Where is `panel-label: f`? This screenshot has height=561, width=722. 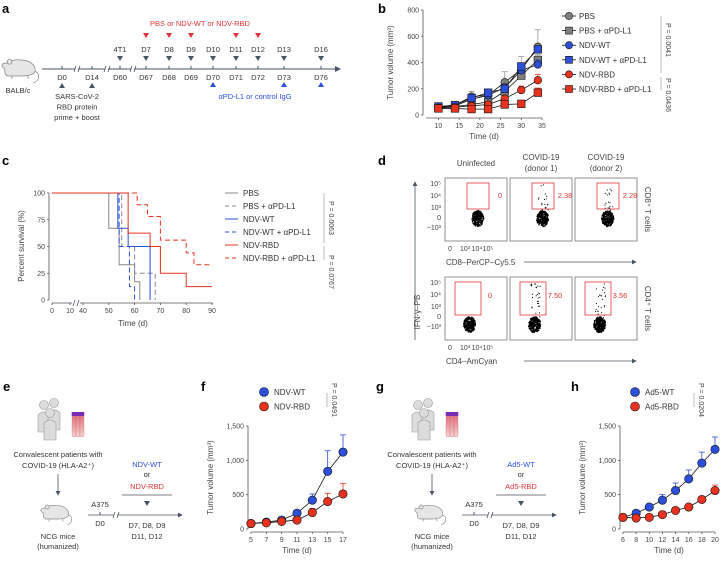
panel-label: f is located at coordinates (203, 386).